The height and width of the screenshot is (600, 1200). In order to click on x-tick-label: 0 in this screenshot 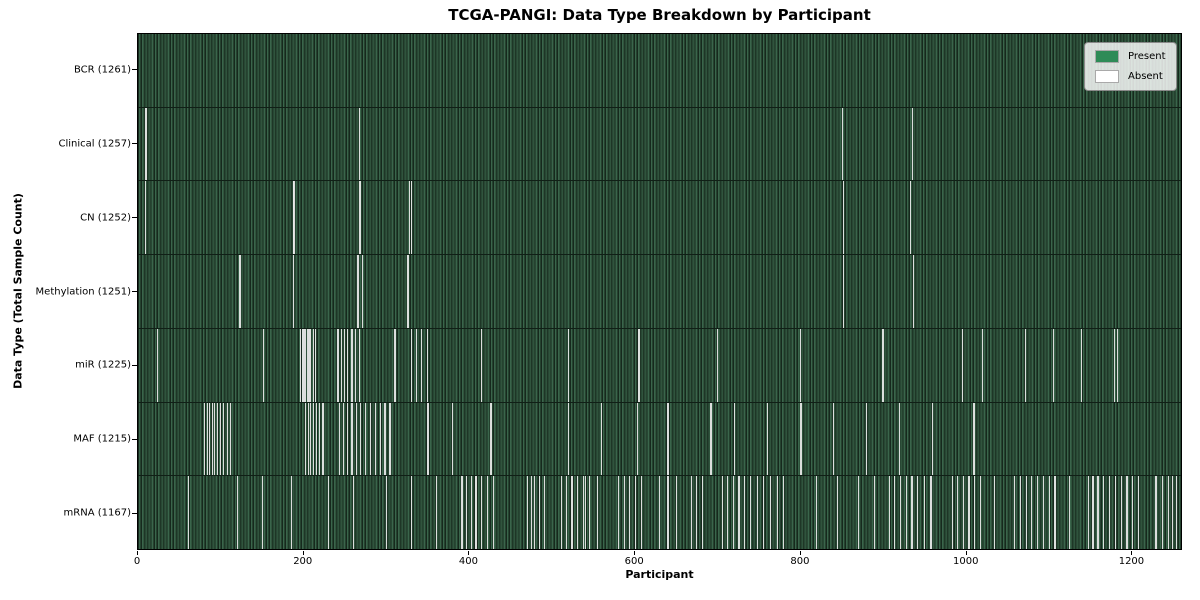, I will do `click(137, 561)`.